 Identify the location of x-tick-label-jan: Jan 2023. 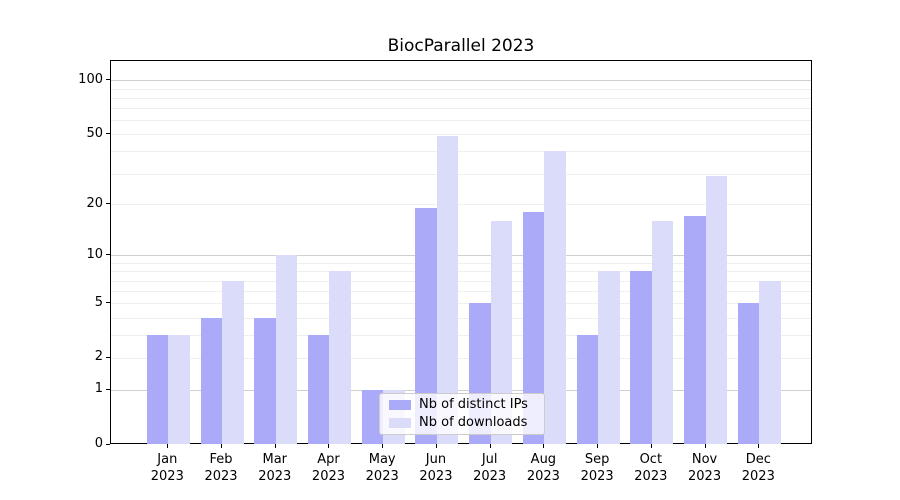
(167, 468).